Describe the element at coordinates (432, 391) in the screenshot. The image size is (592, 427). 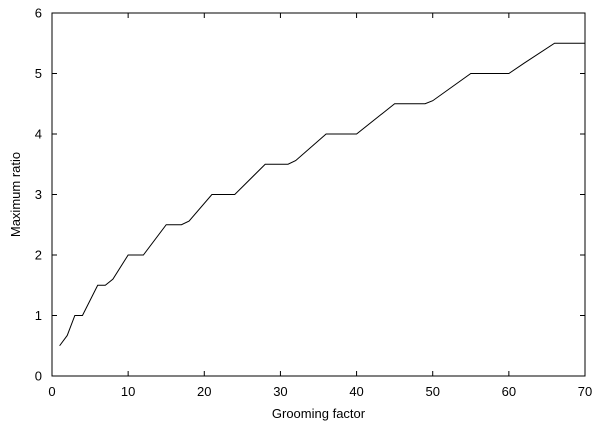
I see `x-tick-label: 50` at that location.